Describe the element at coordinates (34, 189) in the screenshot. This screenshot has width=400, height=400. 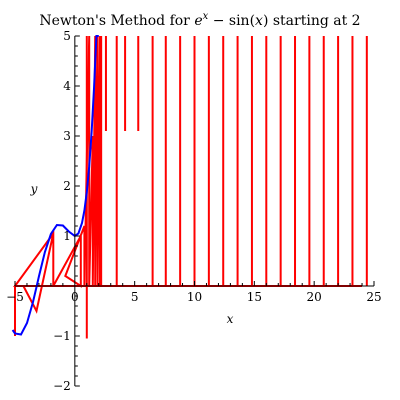
I see `y-axis-label: y` at that location.